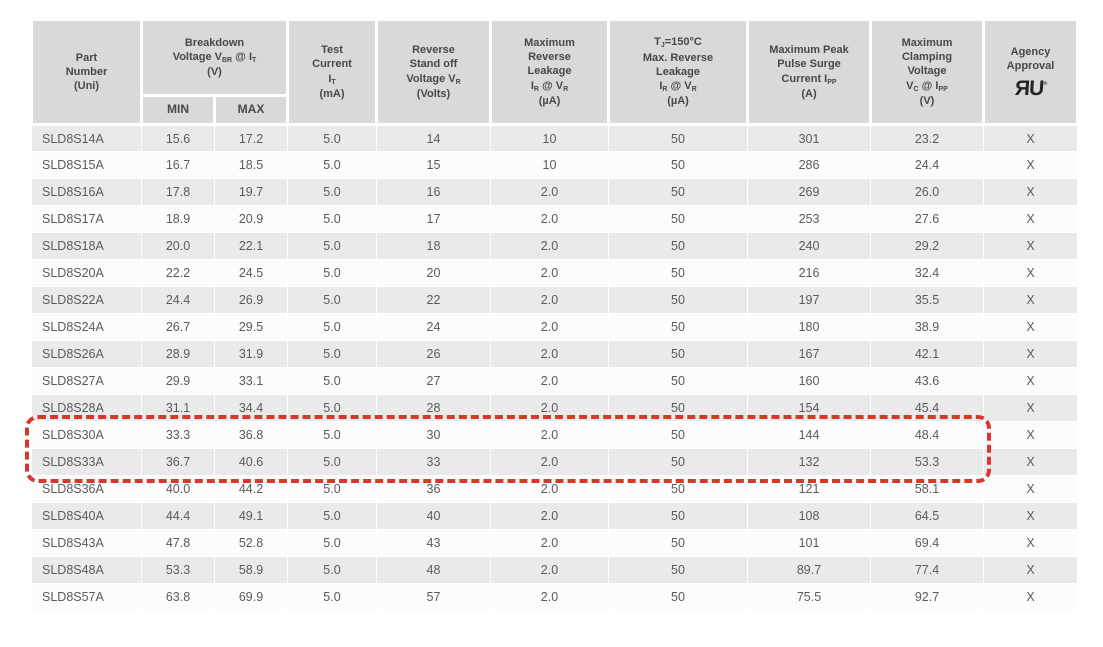 The width and height of the screenshot is (1103, 647). Describe the element at coordinates (251, 138) in the screenshot. I see `value-cell: 17.2` at that location.